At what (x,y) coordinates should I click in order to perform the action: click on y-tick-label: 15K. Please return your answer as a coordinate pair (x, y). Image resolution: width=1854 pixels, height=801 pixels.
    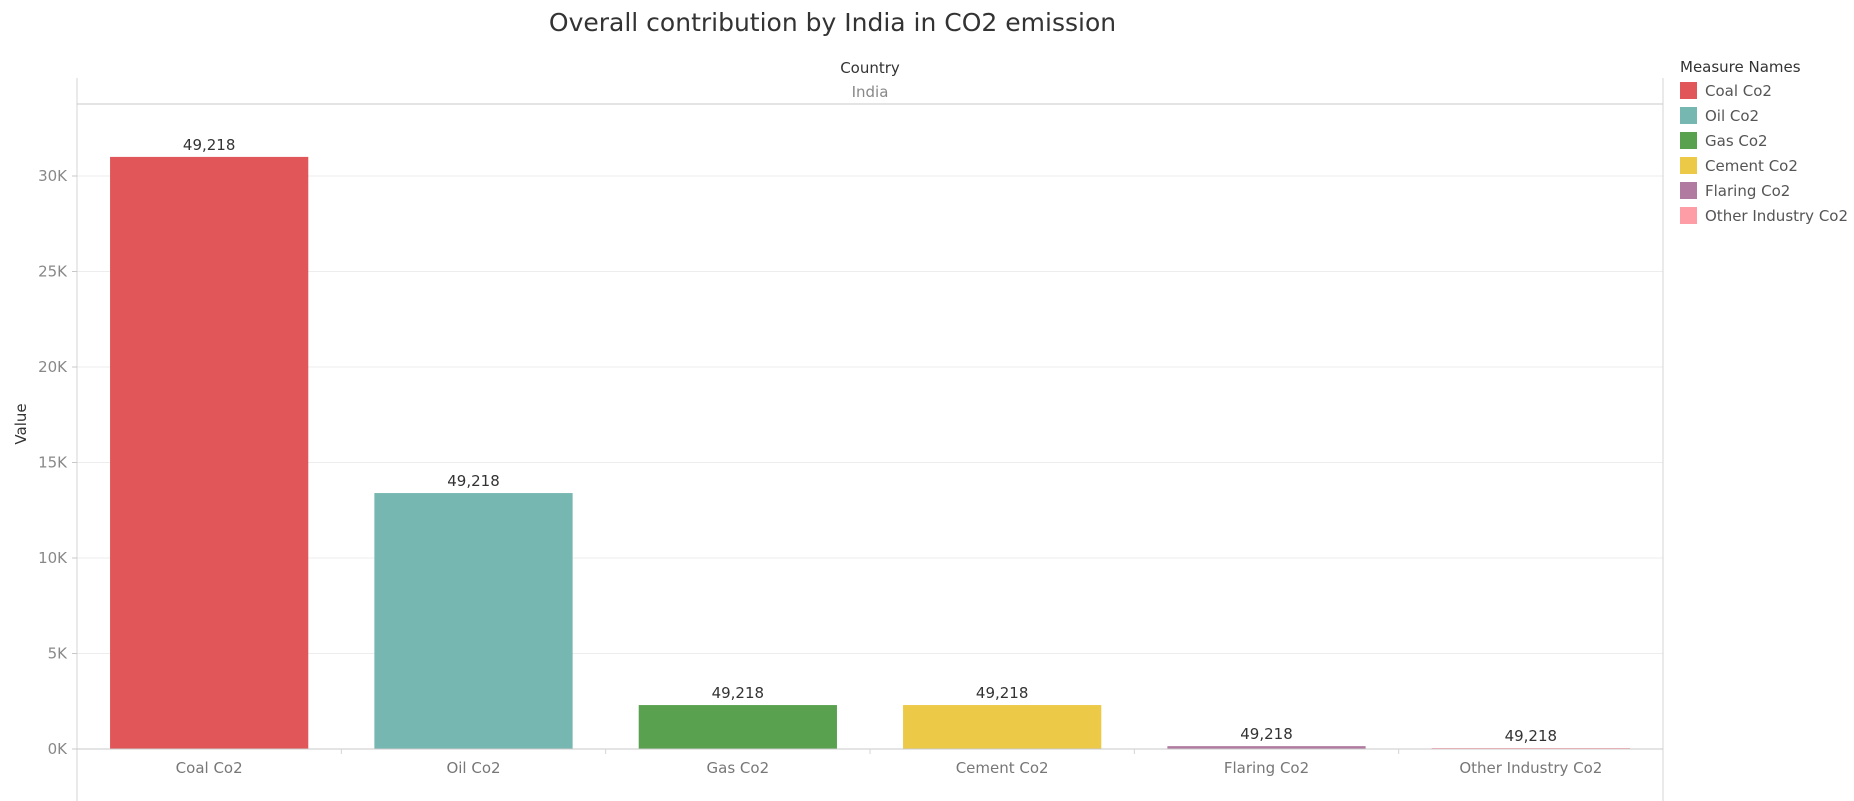
    Looking at the image, I should click on (53, 463).